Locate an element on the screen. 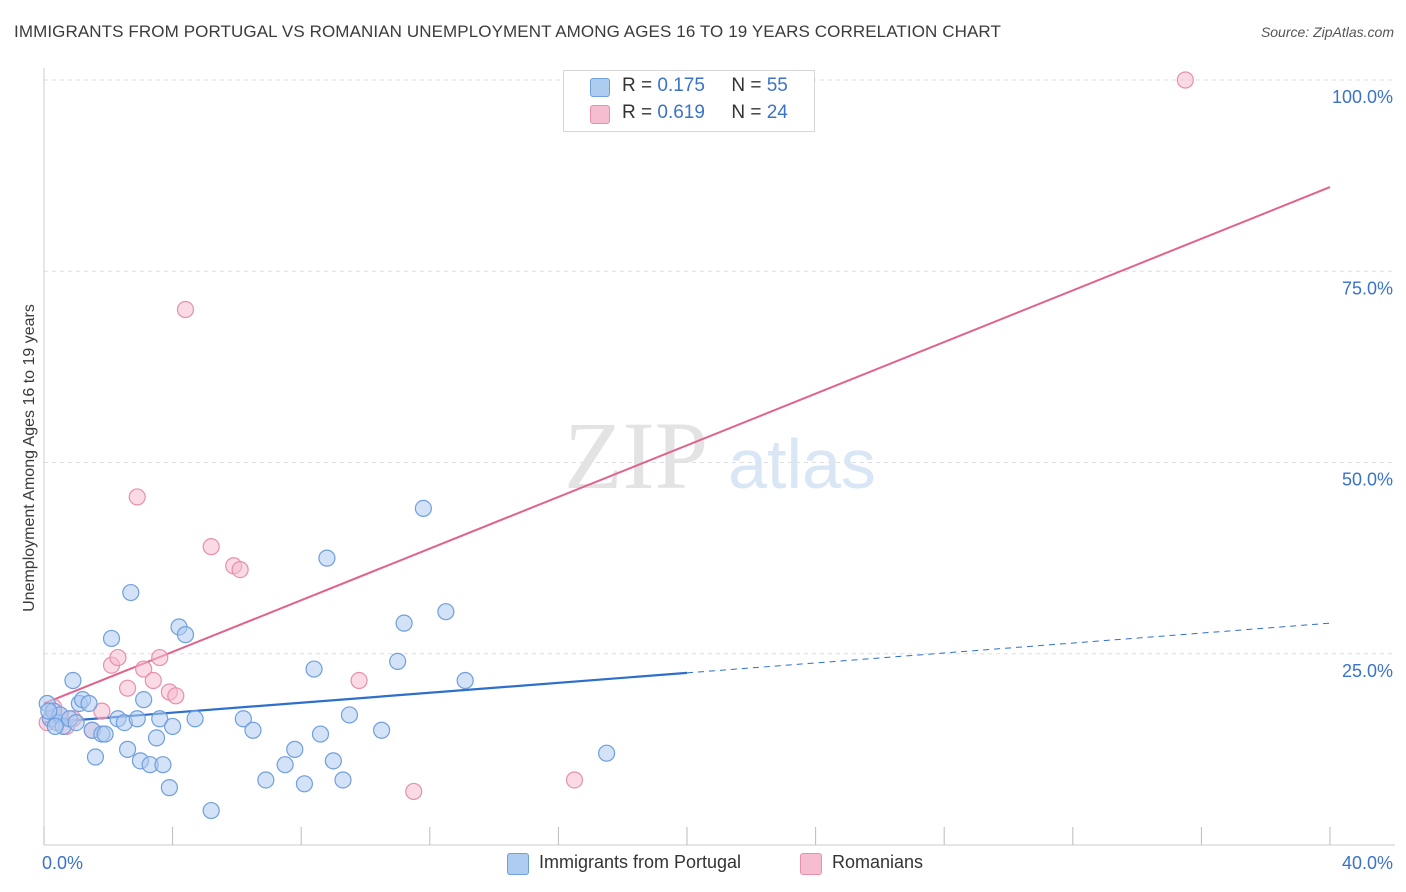  legend-n-value: 24 is located at coordinates (777, 112).